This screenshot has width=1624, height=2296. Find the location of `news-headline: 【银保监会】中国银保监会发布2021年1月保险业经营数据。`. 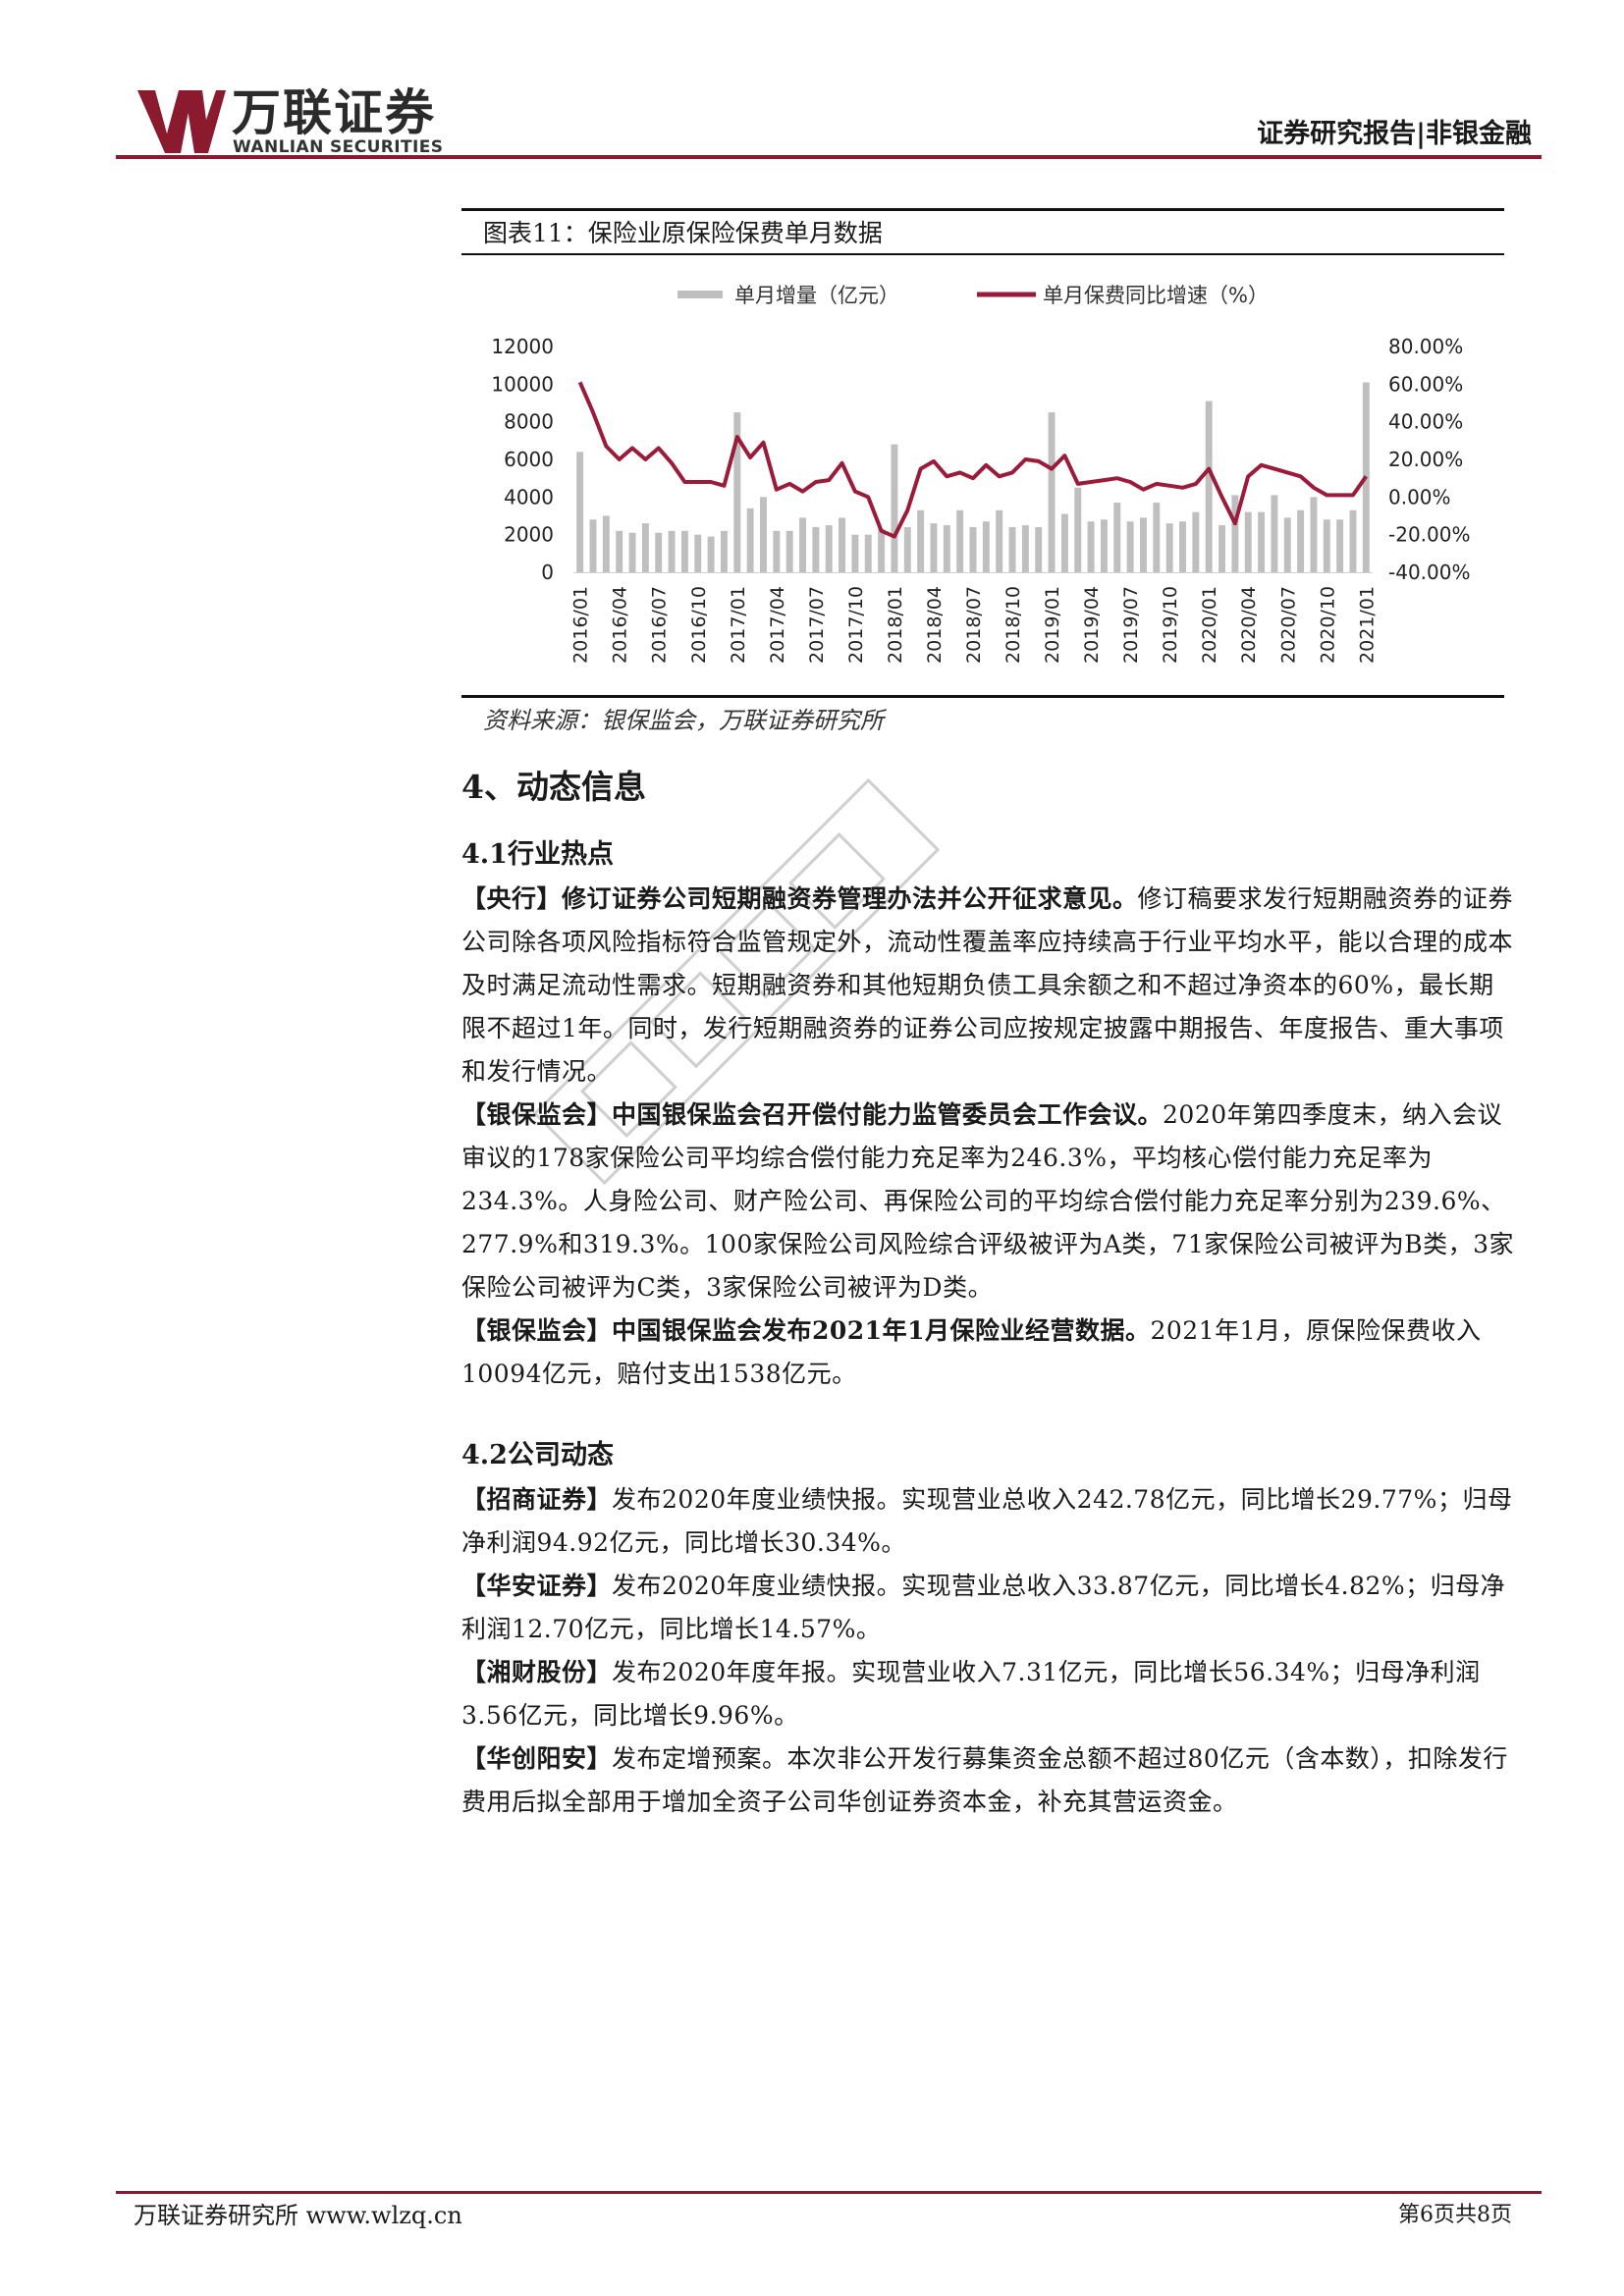

news-headline: 【银保监会】中国银保监会发布2021年1月保险业经营数据。 is located at coordinates (806, 1331).